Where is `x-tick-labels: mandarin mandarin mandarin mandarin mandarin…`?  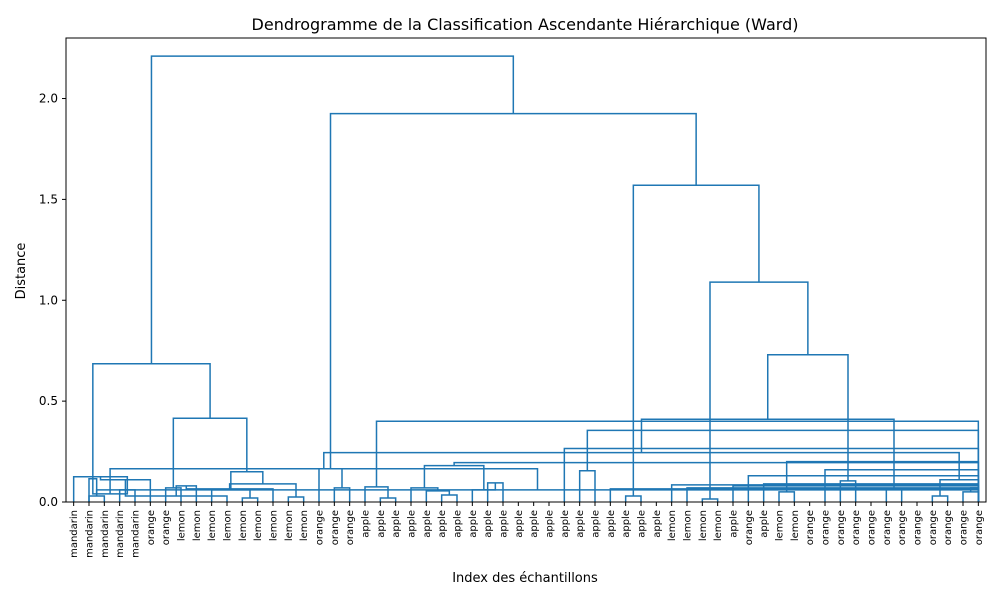 x-tick-labels: mandarin mandarin mandarin mandarin mandarin… is located at coordinates (527, 530).